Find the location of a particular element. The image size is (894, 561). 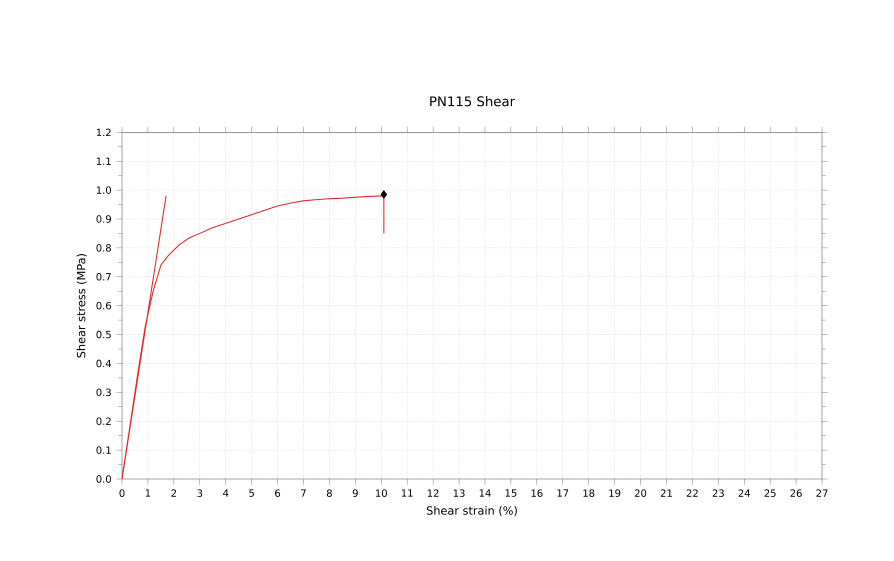

y-tick-label: 1.0 is located at coordinates (103, 190).